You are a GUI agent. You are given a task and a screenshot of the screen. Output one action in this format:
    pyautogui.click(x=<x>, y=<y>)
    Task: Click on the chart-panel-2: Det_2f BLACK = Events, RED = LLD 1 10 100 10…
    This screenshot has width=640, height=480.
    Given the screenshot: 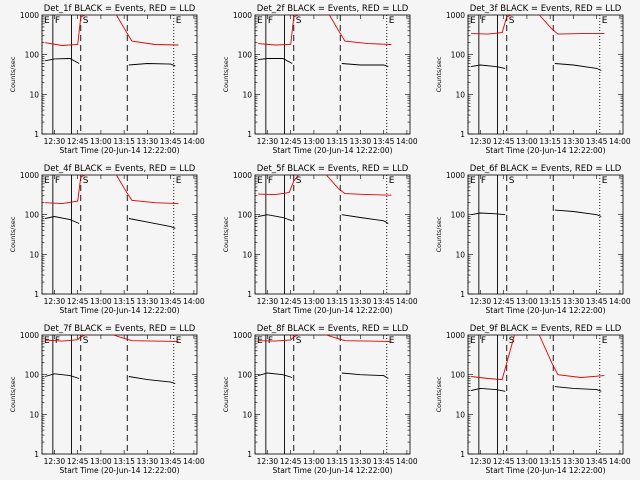 What is the action you would take?
    pyautogui.click(x=320, y=79)
    